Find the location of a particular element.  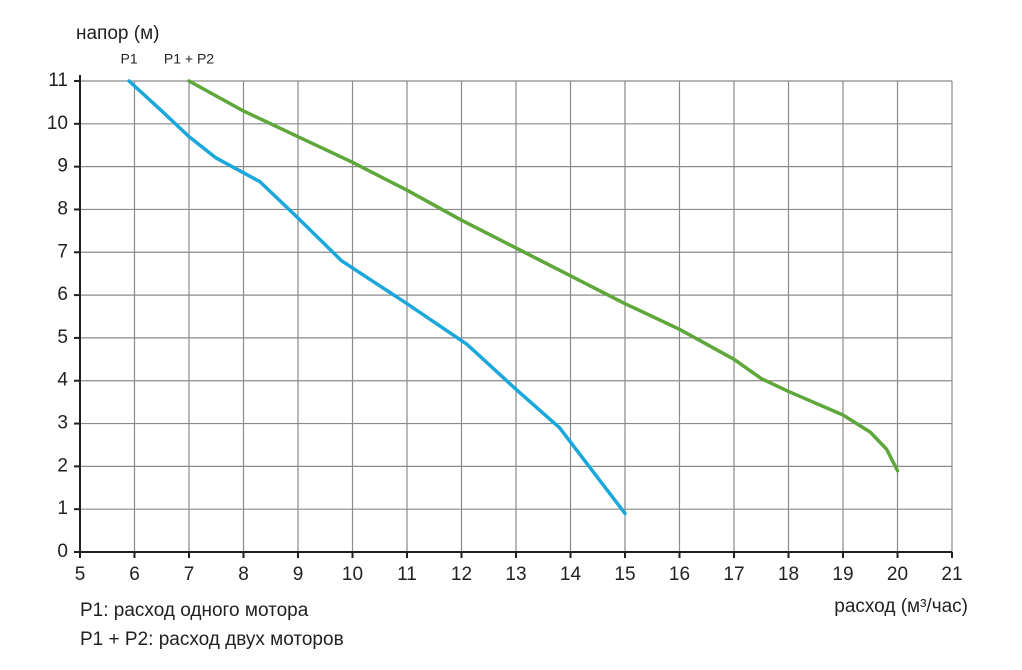

x-tick-label: 13 is located at coordinates (515, 574).